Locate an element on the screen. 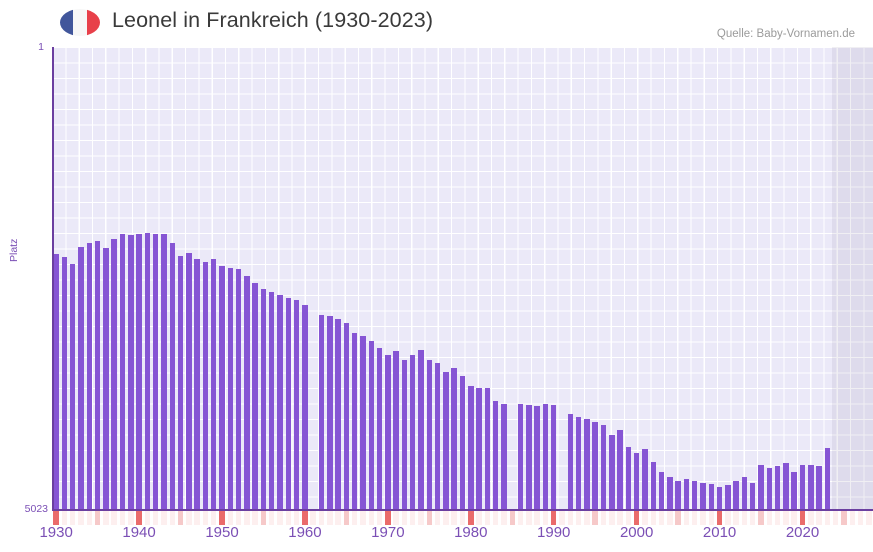 This screenshot has height=552, width=873. x-tick-major is located at coordinates (636, 518).